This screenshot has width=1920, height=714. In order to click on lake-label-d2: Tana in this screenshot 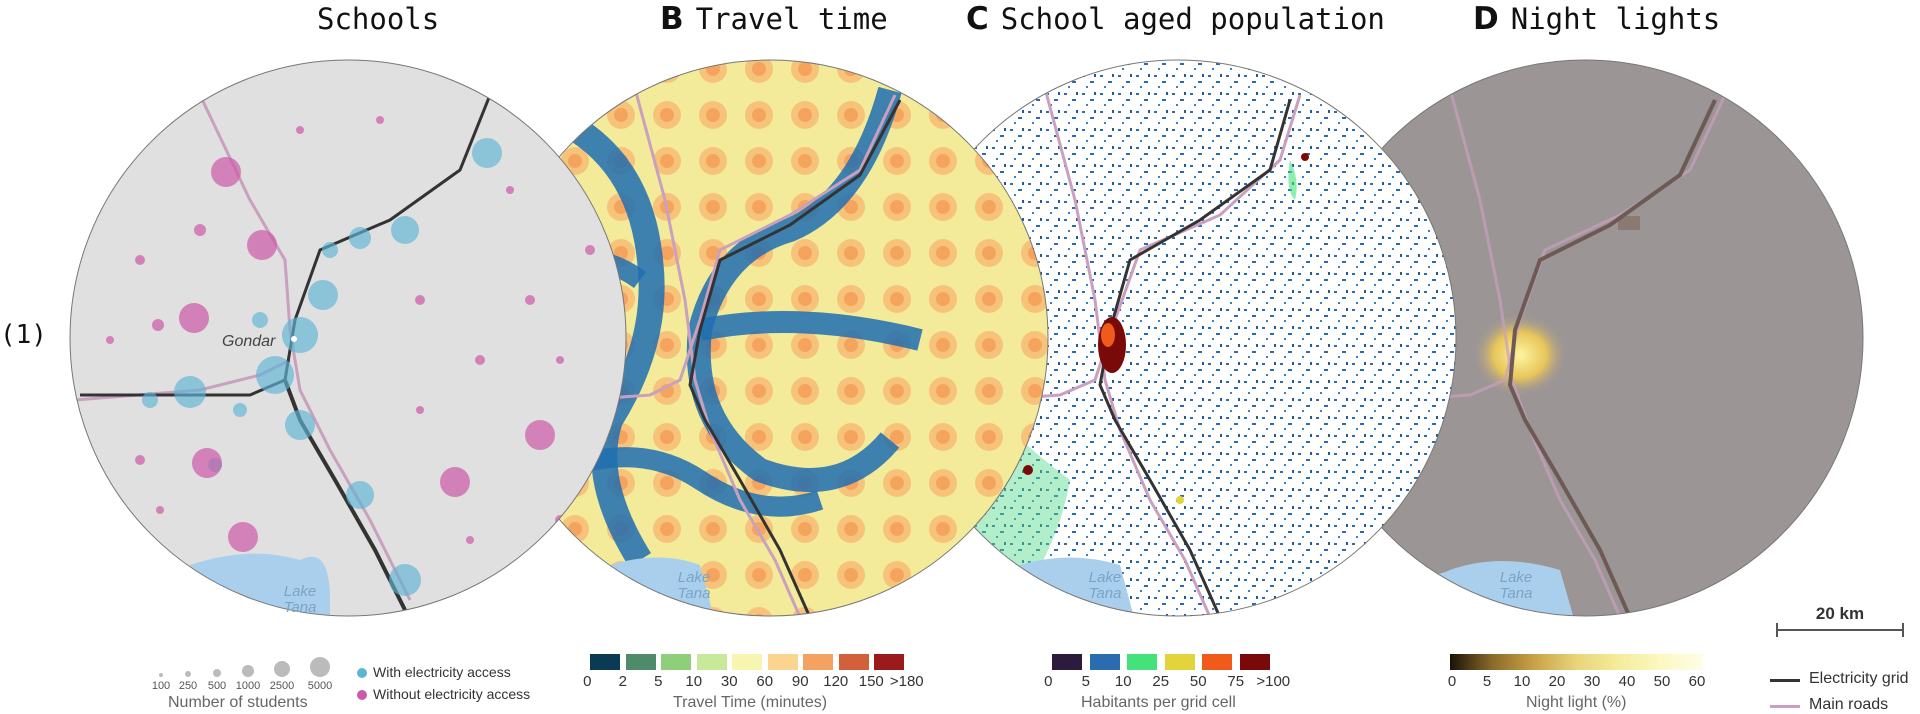, I will do `click(1516, 593)`.